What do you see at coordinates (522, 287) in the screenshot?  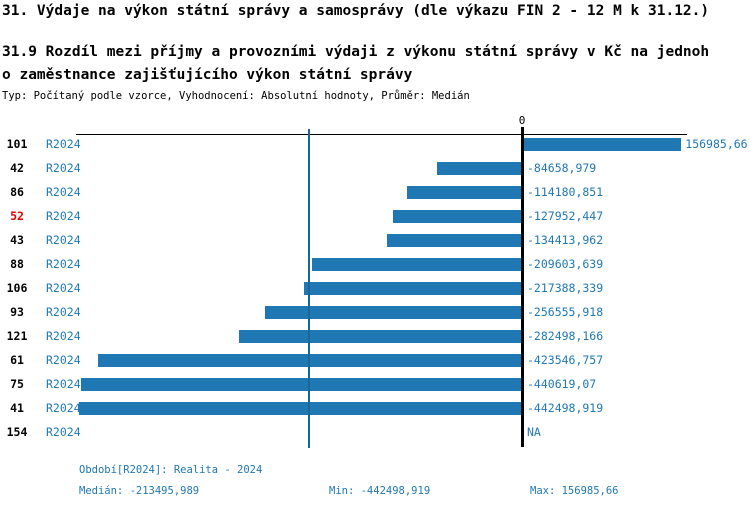 I see `zero-axis-line` at bounding box center [522, 287].